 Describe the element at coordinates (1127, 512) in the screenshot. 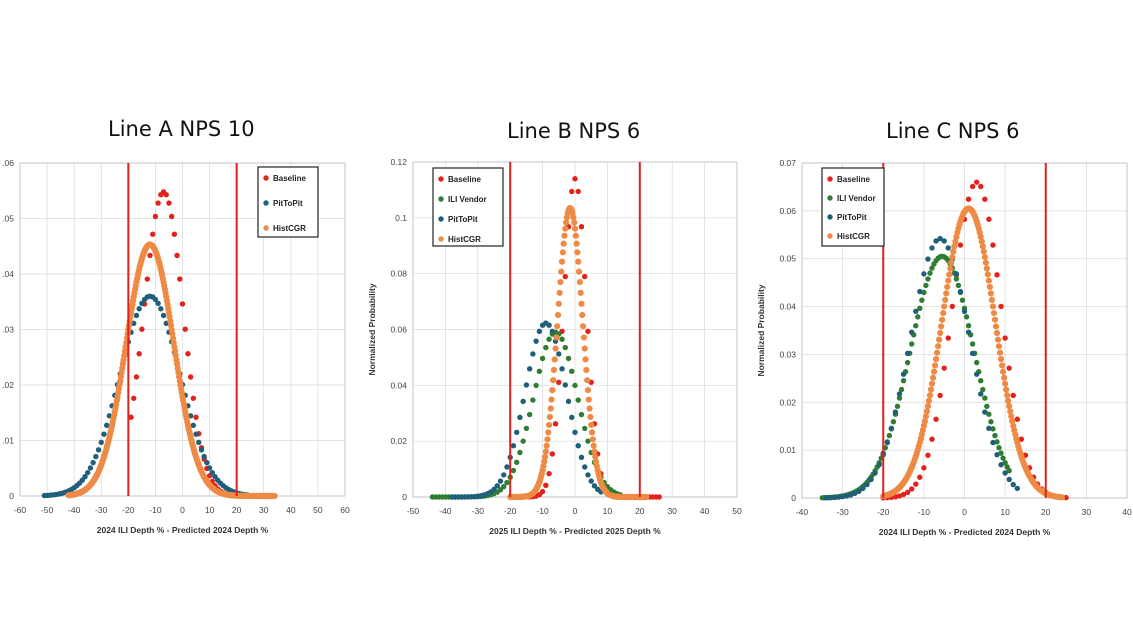

I see `x-tick-label: 40` at that location.